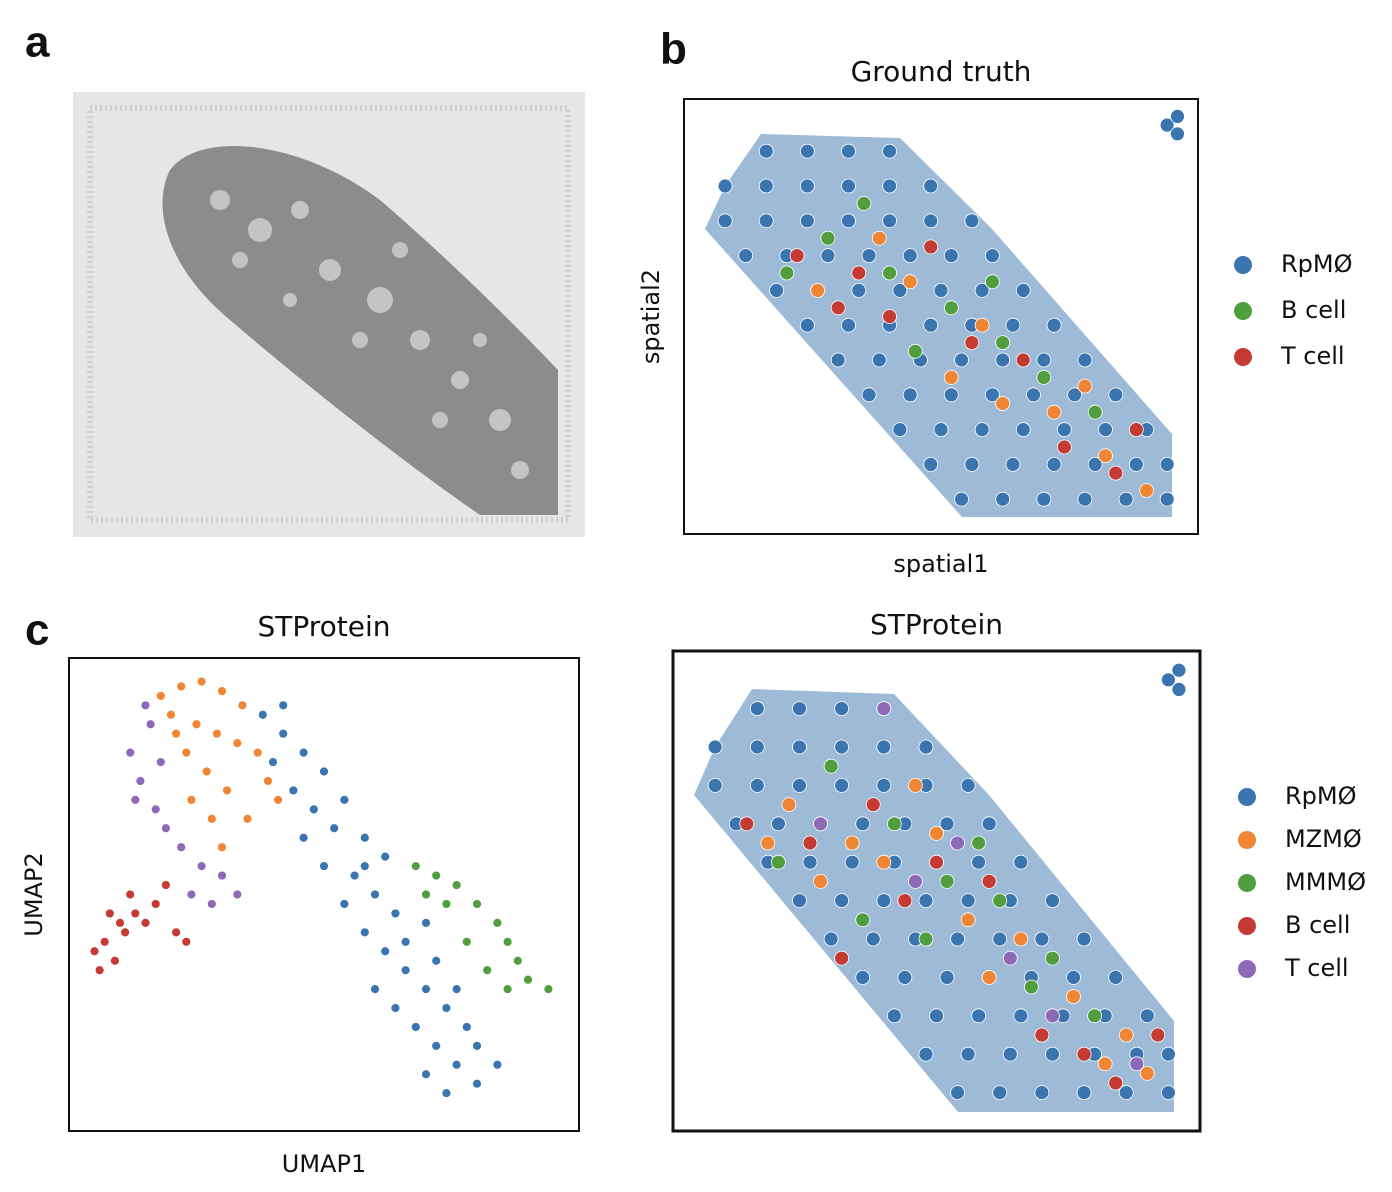 This screenshot has width=1392, height=1192. I want to click on chart-title: Ground truth, so click(941, 71).